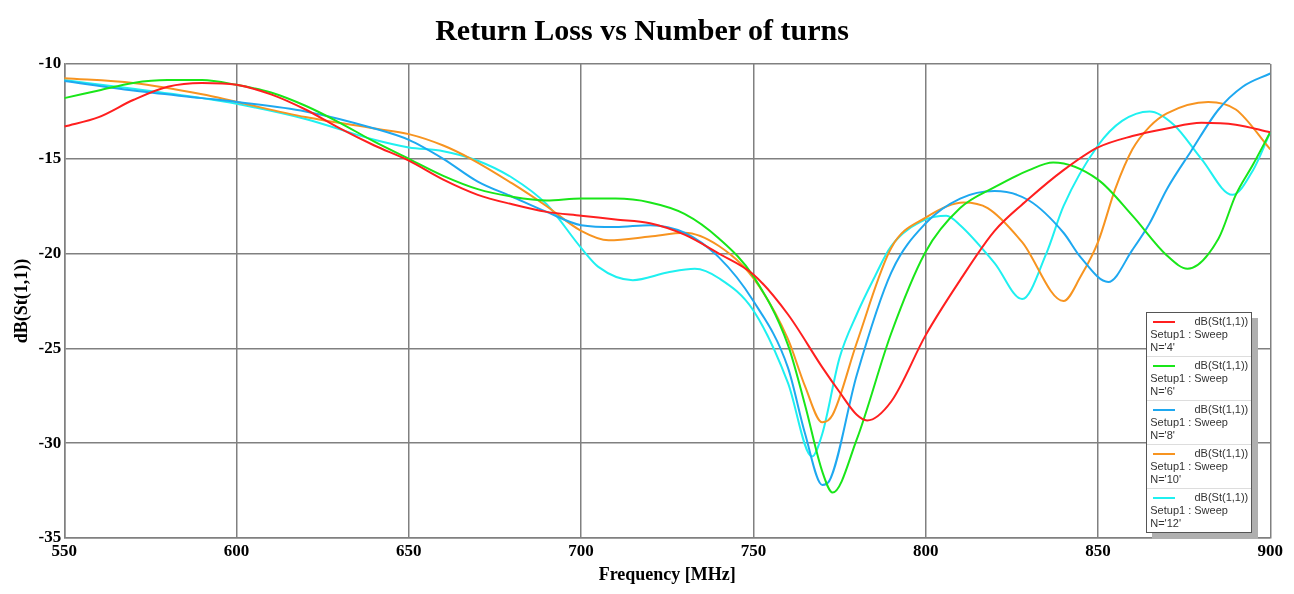 This screenshot has height=594, width=1294. I want to click on x-tick-label: 650, so click(409, 550).